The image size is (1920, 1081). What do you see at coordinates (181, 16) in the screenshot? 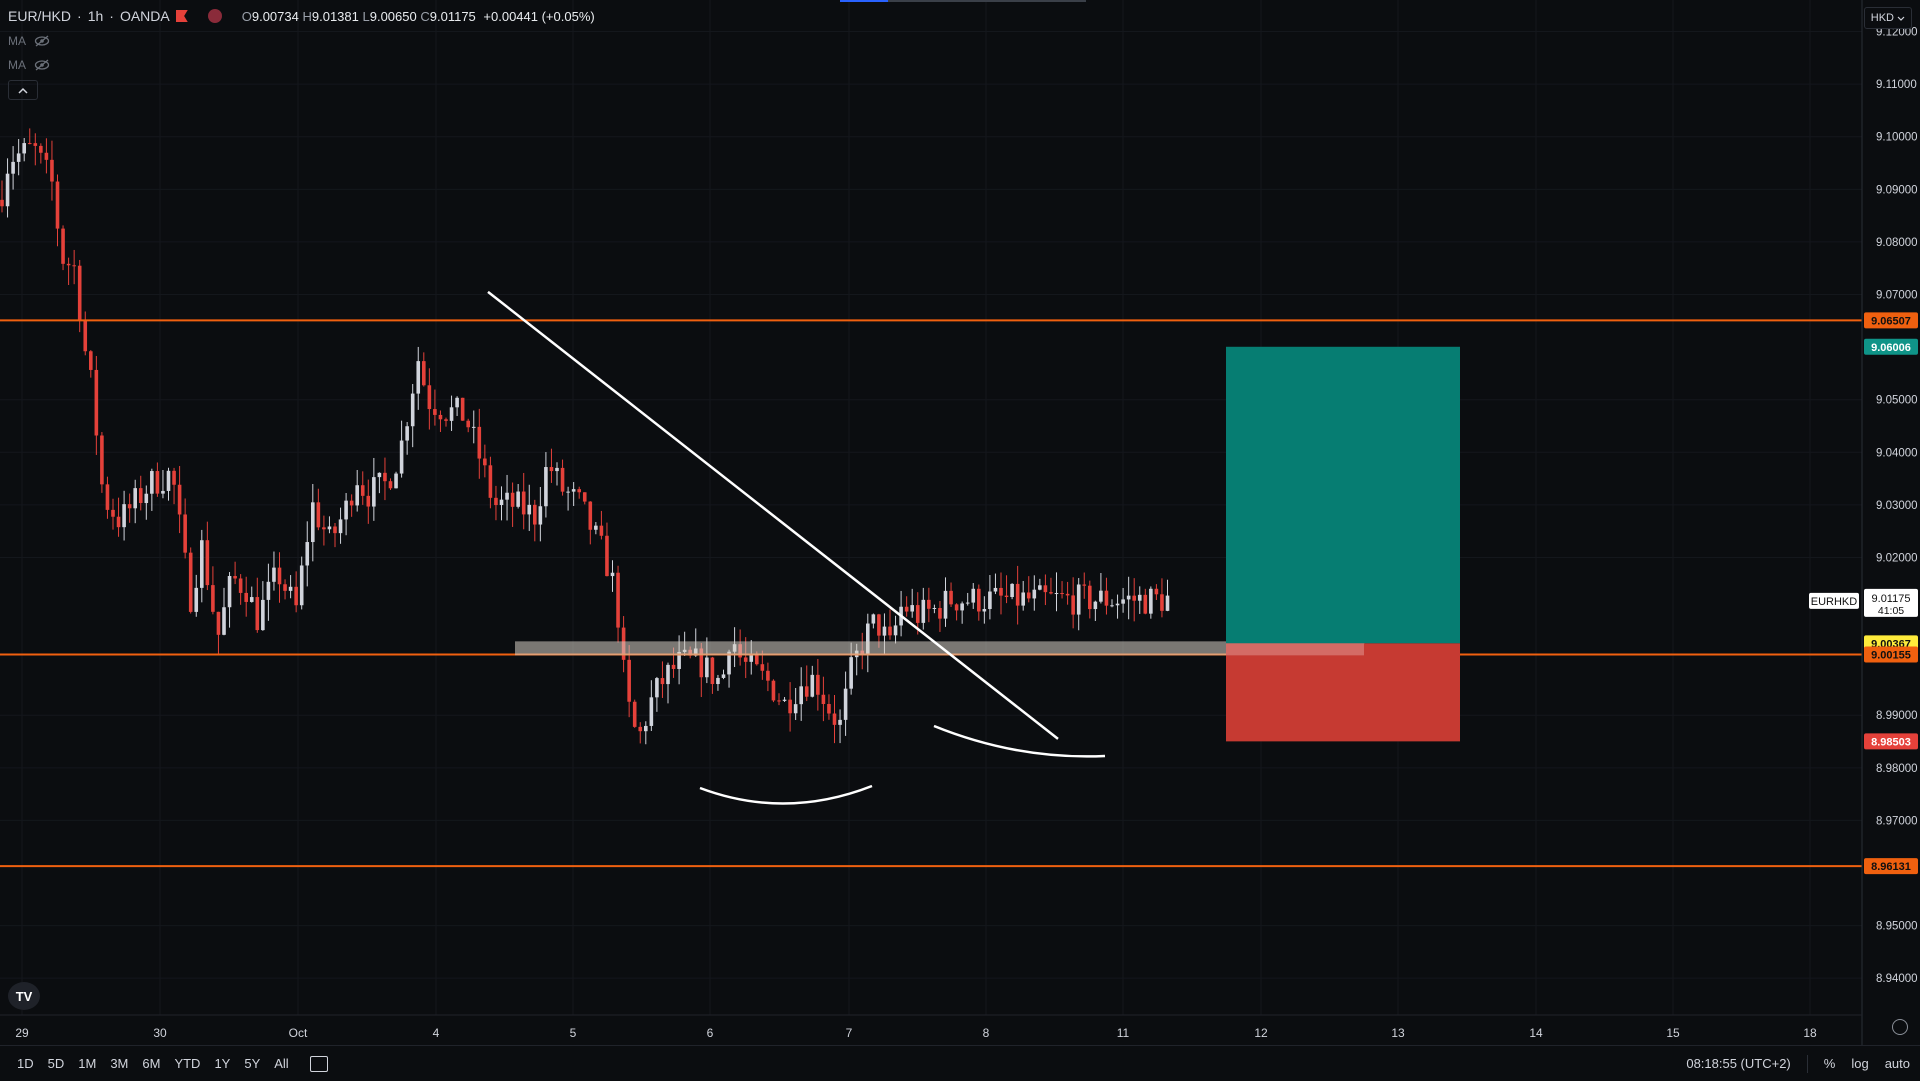
I see `flag-icon` at bounding box center [181, 16].